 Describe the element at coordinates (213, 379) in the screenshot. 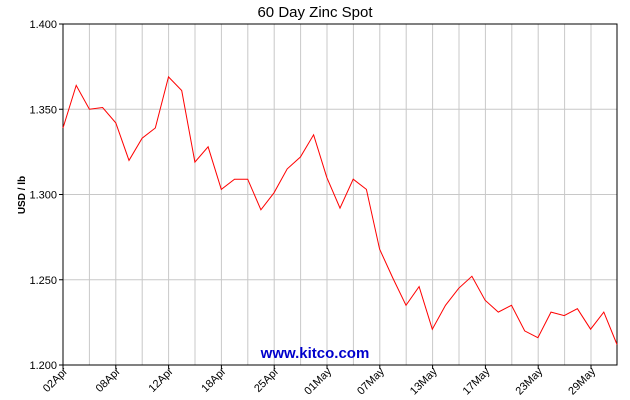

I see `x-tick-label: 18Apr` at that location.